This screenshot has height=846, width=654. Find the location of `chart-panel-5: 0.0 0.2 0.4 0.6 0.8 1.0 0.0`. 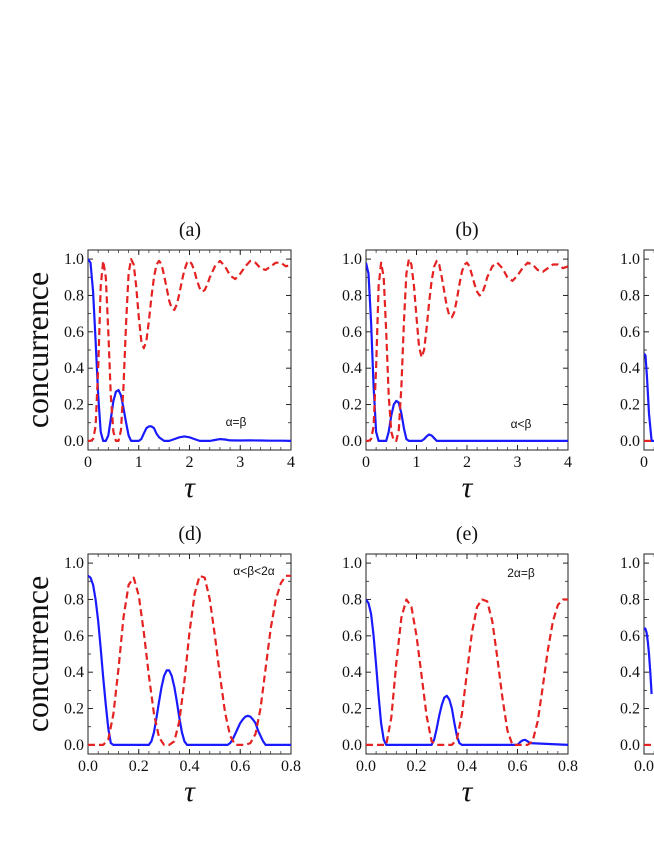

chart-panel-5: 0.0 0.2 0.4 0.6 0.8 1.0 0.0 is located at coordinates (637, 664).